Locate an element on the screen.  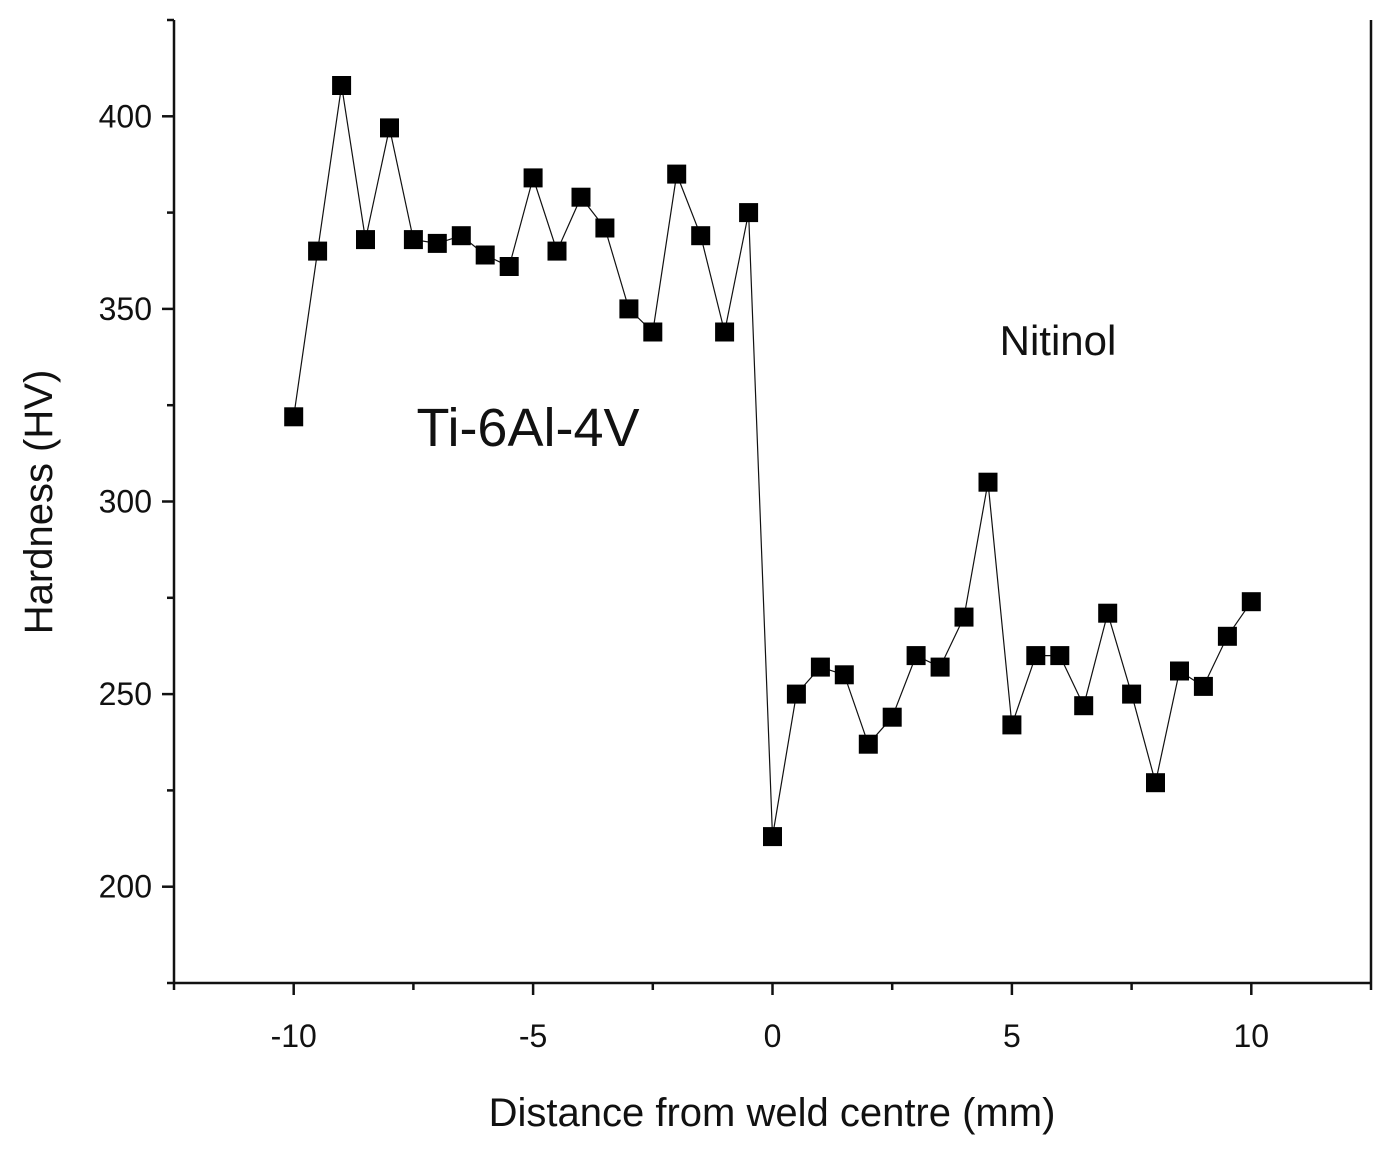
x-tick-label: -5 is located at coordinates (533, 1036).